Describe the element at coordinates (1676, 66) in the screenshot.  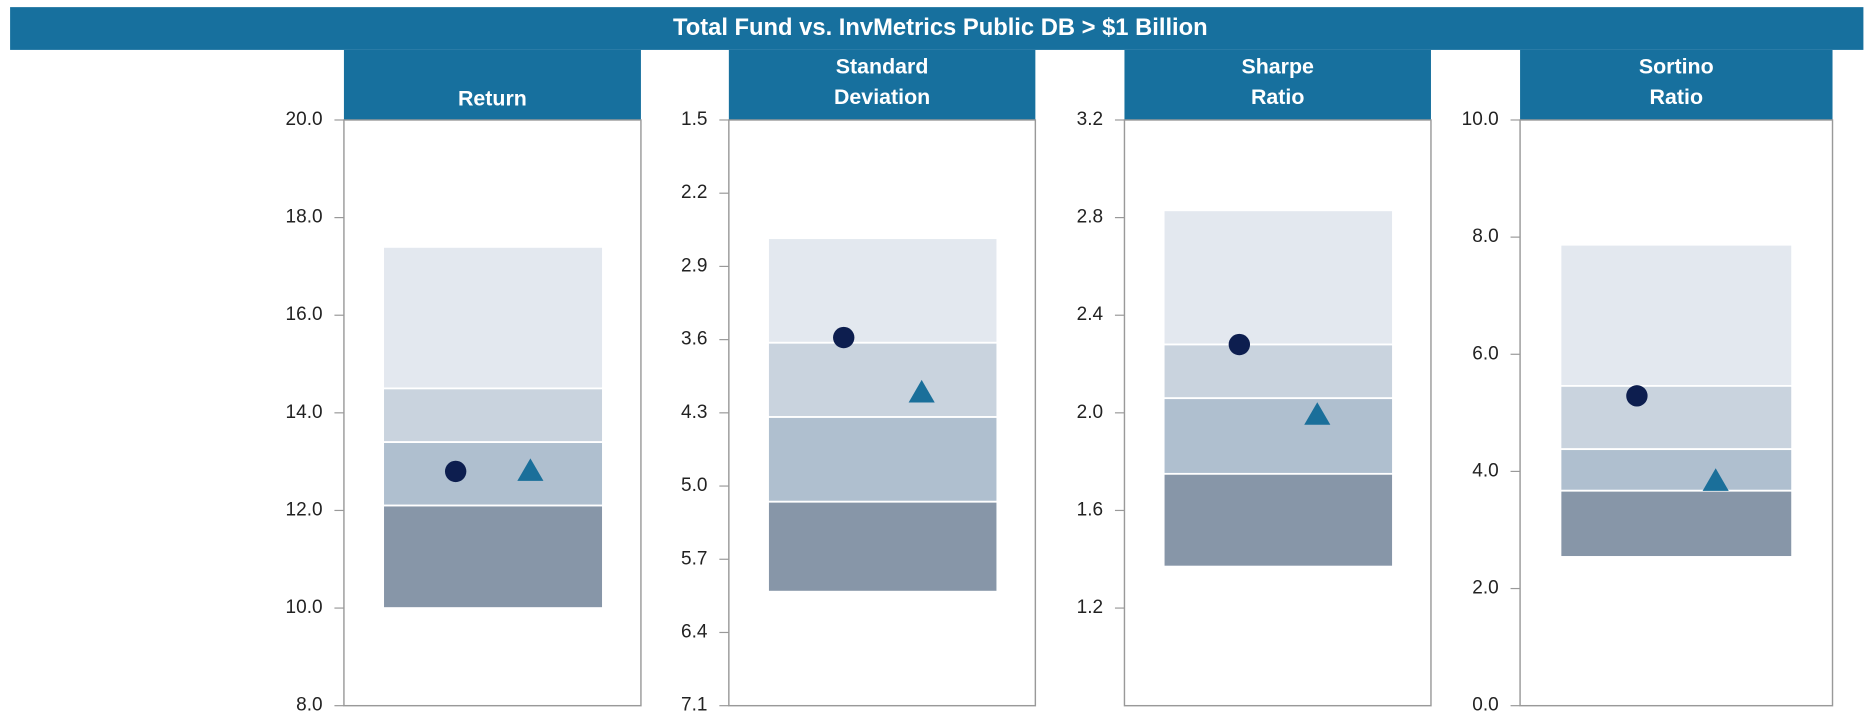
I see `panel-title: Sortino` at that location.